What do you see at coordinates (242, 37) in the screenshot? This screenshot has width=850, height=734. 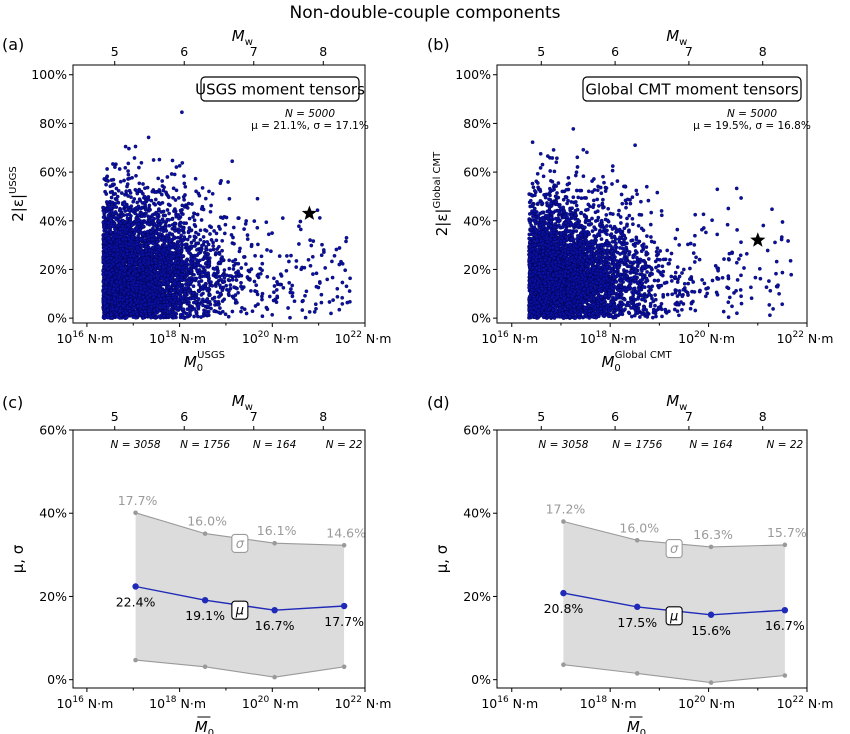 I see `top-axis-label: Mw` at bounding box center [242, 37].